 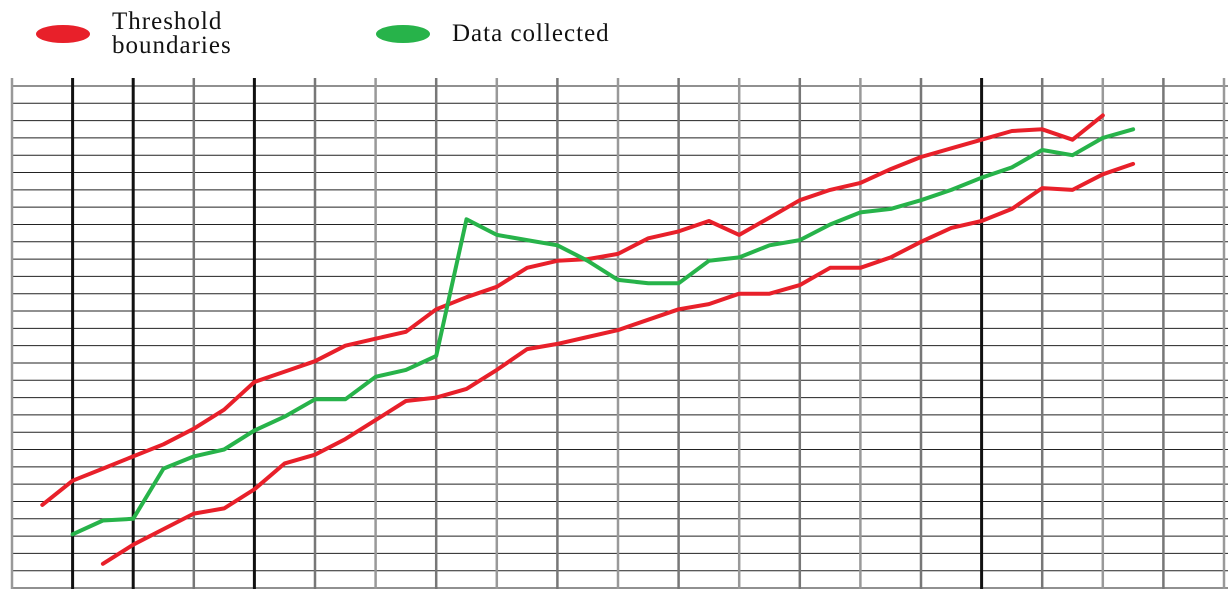 I want to click on legend-entry: Data collected, so click(x=493, y=33).